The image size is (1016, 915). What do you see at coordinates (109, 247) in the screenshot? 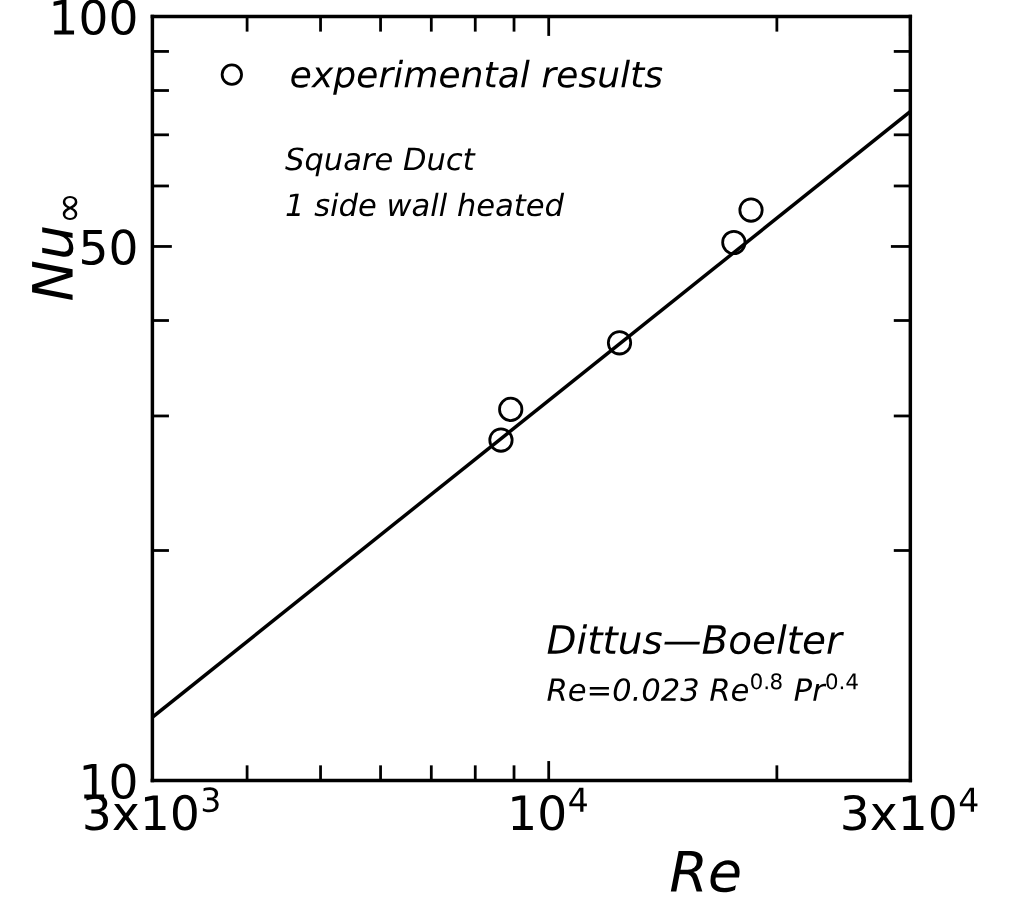
I see `y-tick-label: 50` at bounding box center [109, 247].